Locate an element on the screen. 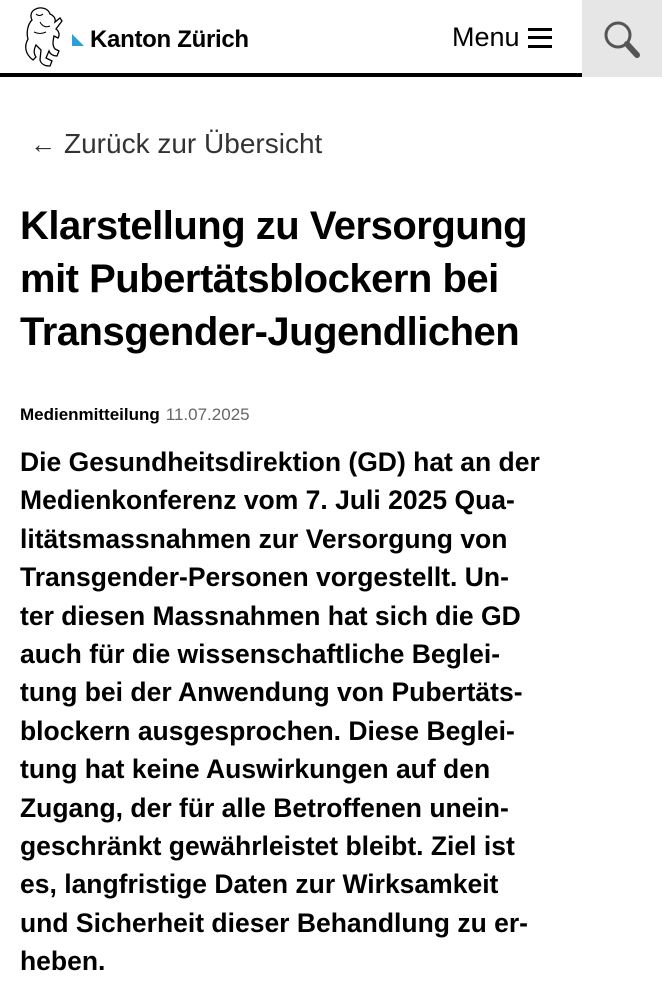 The width and height of the screenshot is (662, 1000). arrow-left-icon: ← is located at coordinates (43, 143).